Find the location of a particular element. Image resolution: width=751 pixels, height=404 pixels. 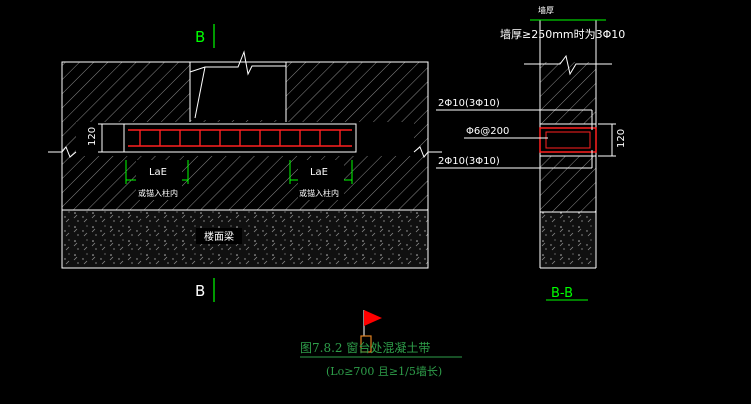

rebar-cage is located at coordinates (240, 138).